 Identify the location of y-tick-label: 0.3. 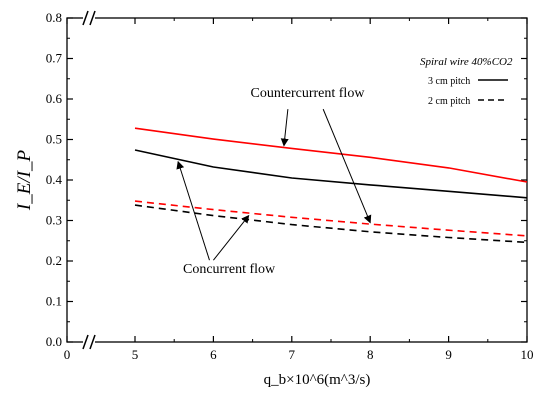
(54, 220).